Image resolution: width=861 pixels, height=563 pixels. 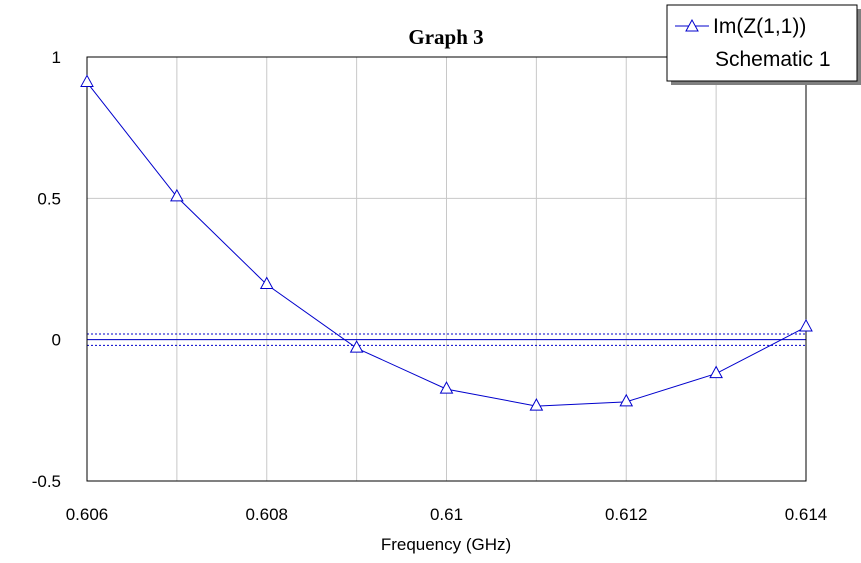 What do you see at coordinates (692, 25) in the screenshot?
I see `legend-triangle-marker` at bounding box center [692, 25].